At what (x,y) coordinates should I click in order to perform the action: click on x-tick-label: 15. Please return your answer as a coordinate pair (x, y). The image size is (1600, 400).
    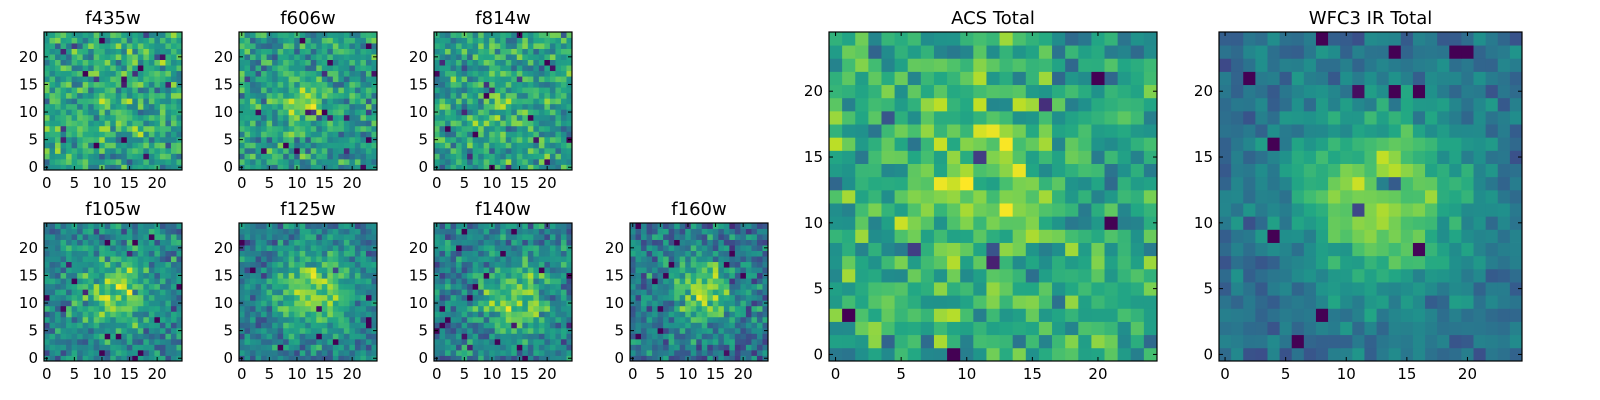
    Looking at the image, I should click on (519, 183).